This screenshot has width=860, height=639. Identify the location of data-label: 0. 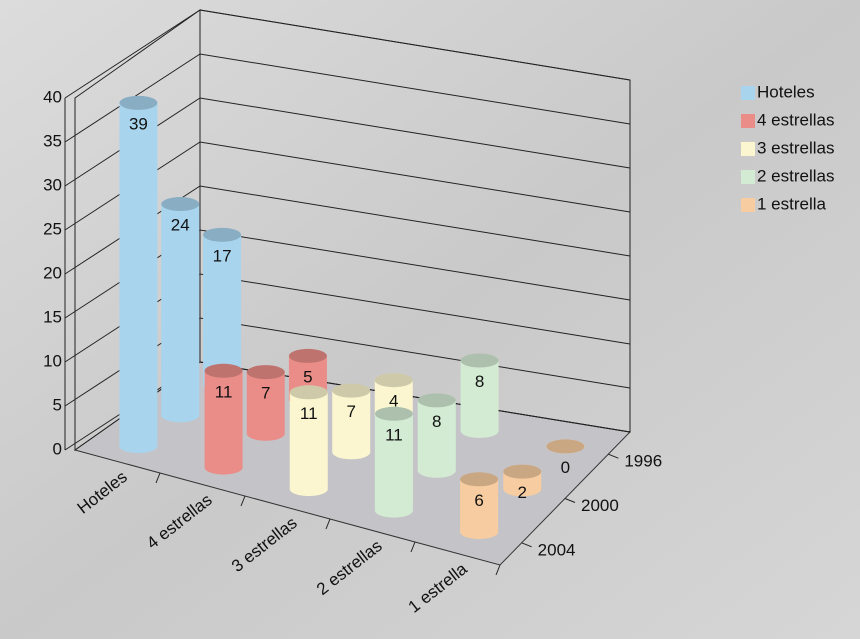
(565, 467).